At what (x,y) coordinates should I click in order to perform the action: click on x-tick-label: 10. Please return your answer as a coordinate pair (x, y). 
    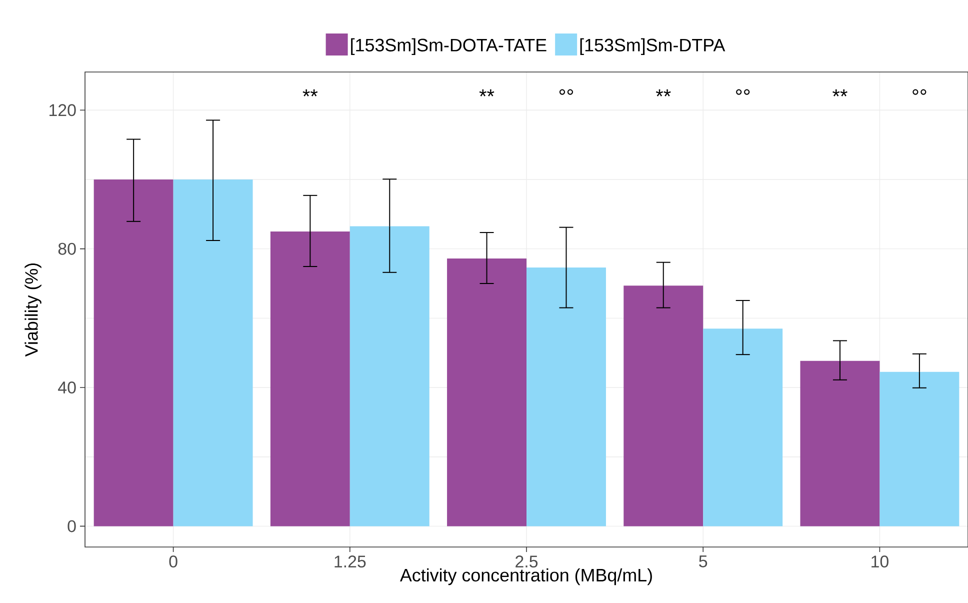
    Looking at the image, I should click on (880, 562).